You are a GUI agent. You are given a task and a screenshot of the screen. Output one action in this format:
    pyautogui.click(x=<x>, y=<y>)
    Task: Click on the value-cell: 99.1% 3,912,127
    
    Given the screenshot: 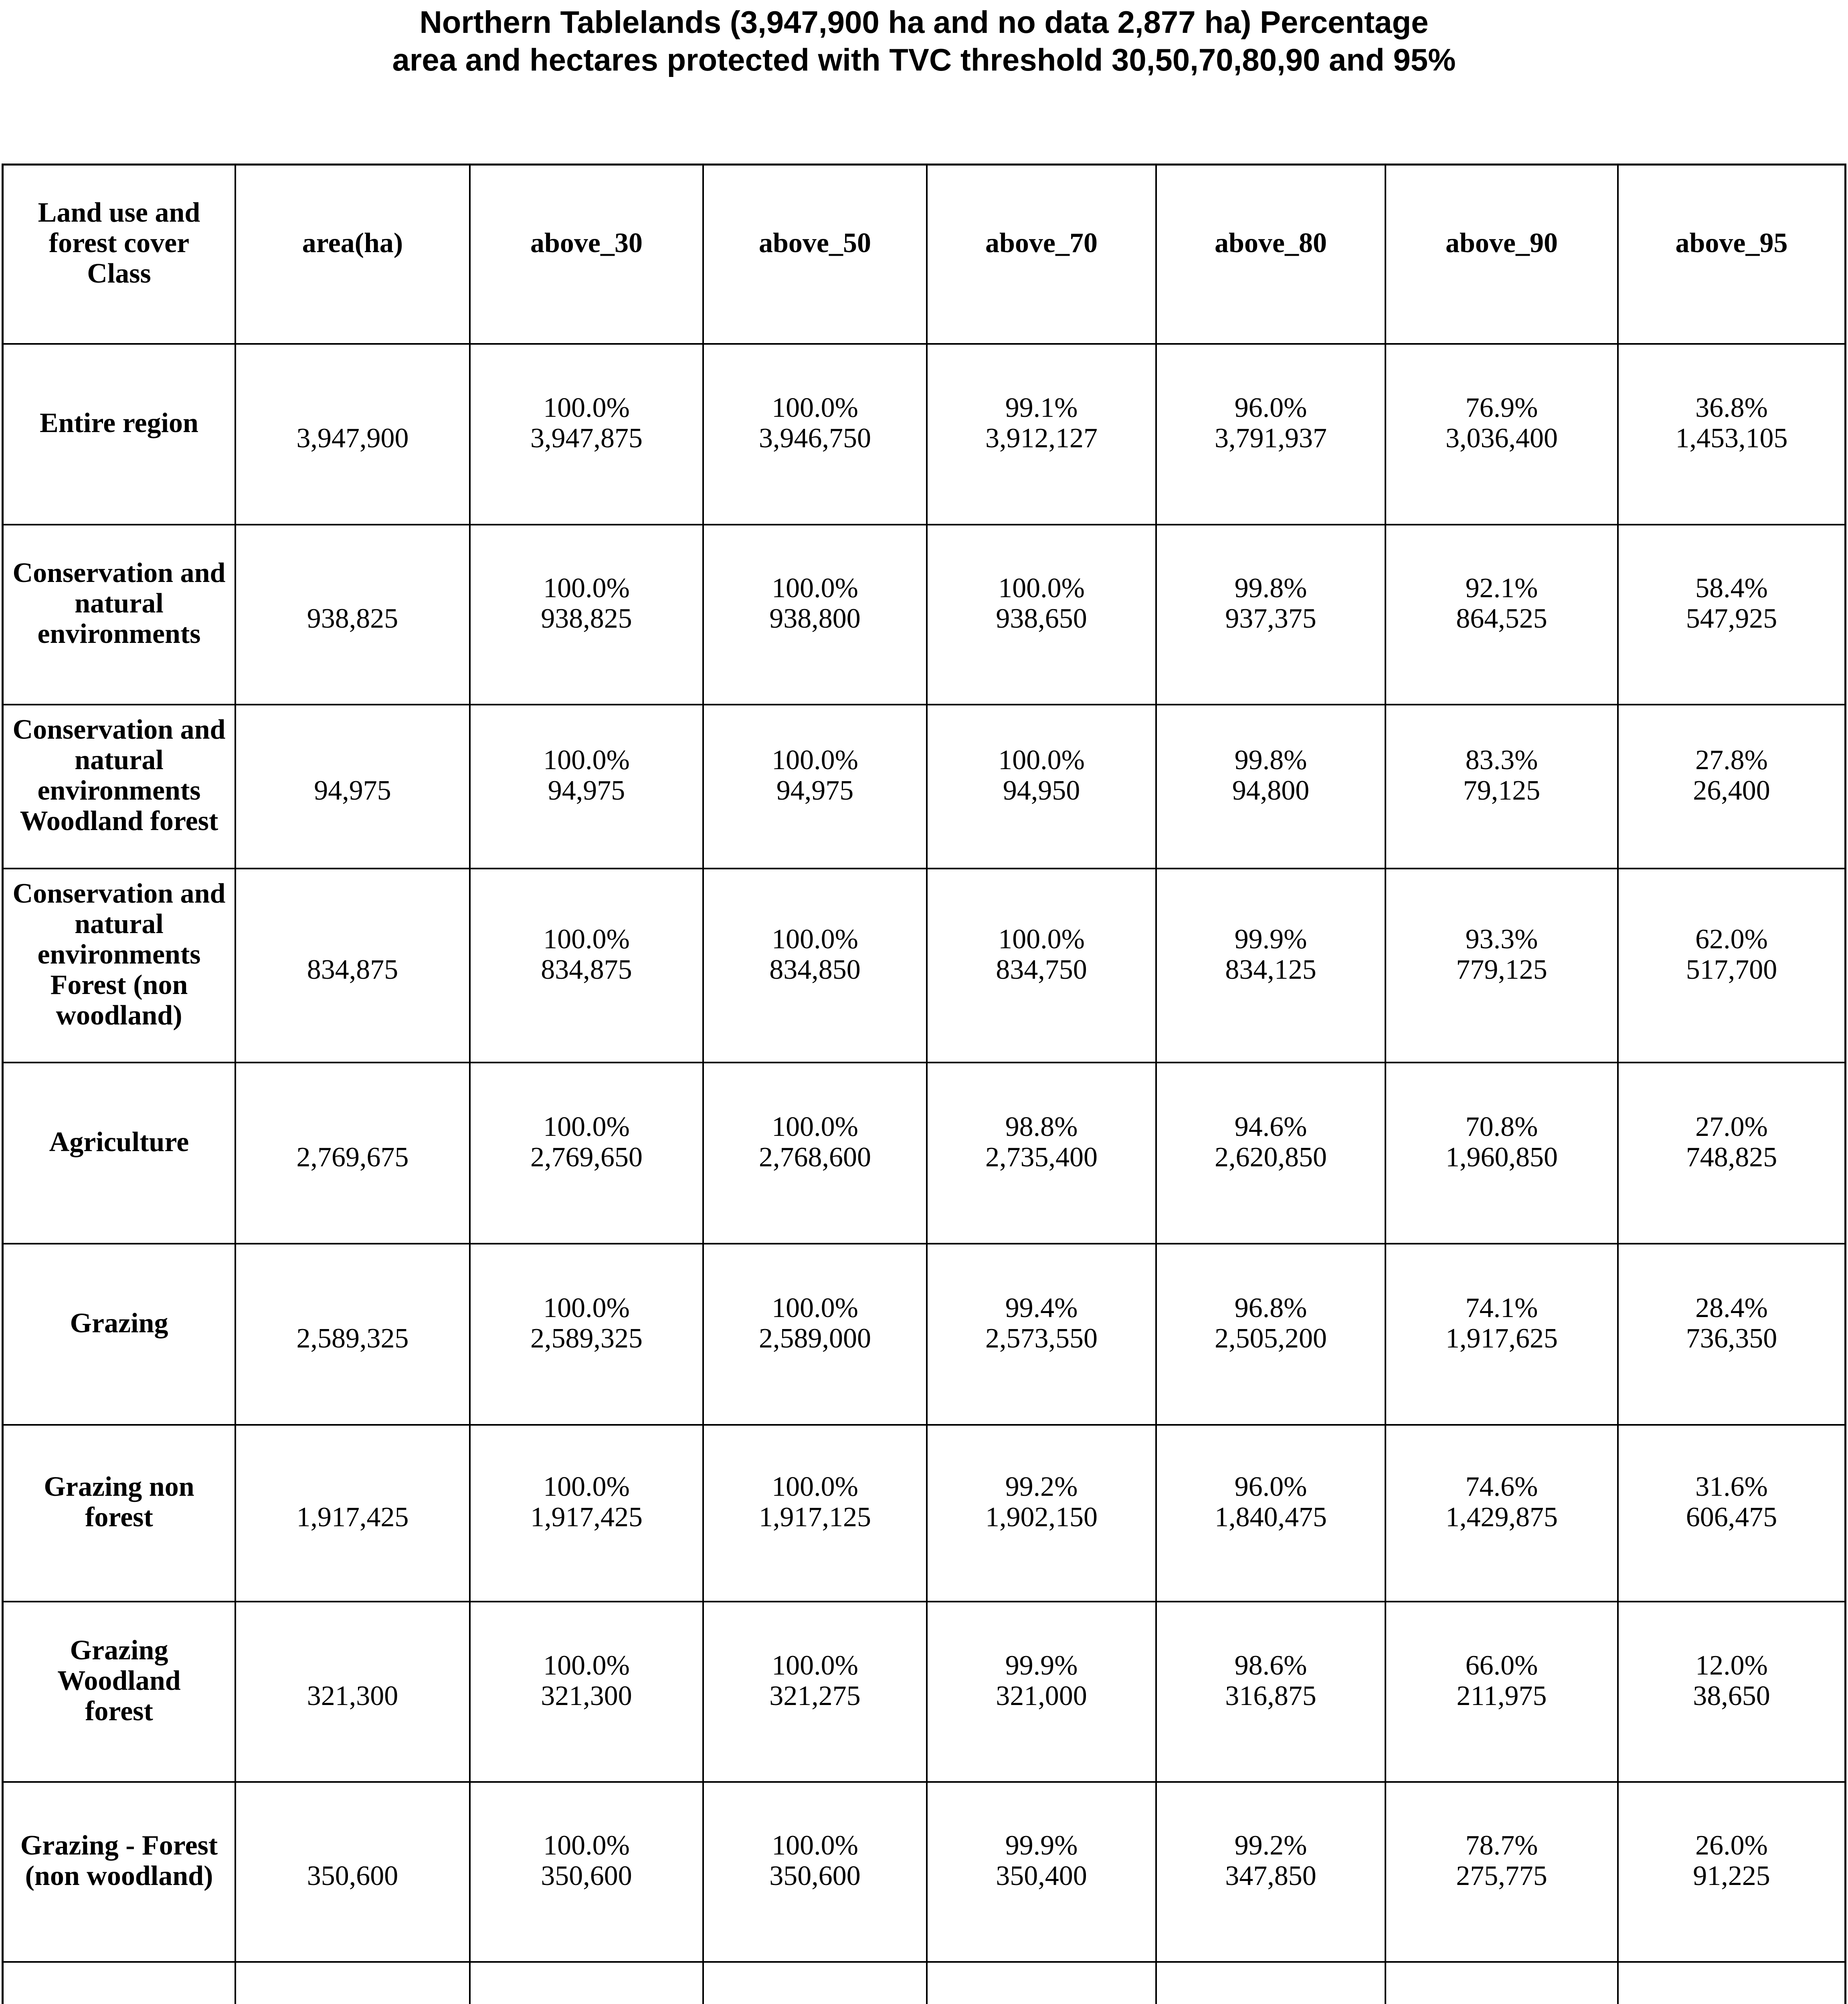 What is the action you would take?
    pyautogui.click(x=1042, y=435)
    